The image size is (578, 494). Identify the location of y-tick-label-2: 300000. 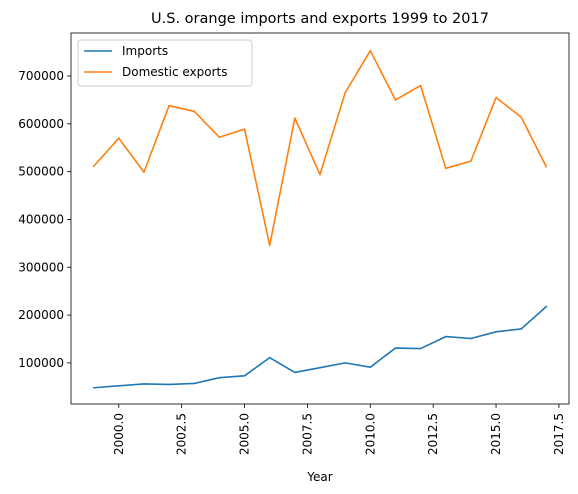
(41, 267).